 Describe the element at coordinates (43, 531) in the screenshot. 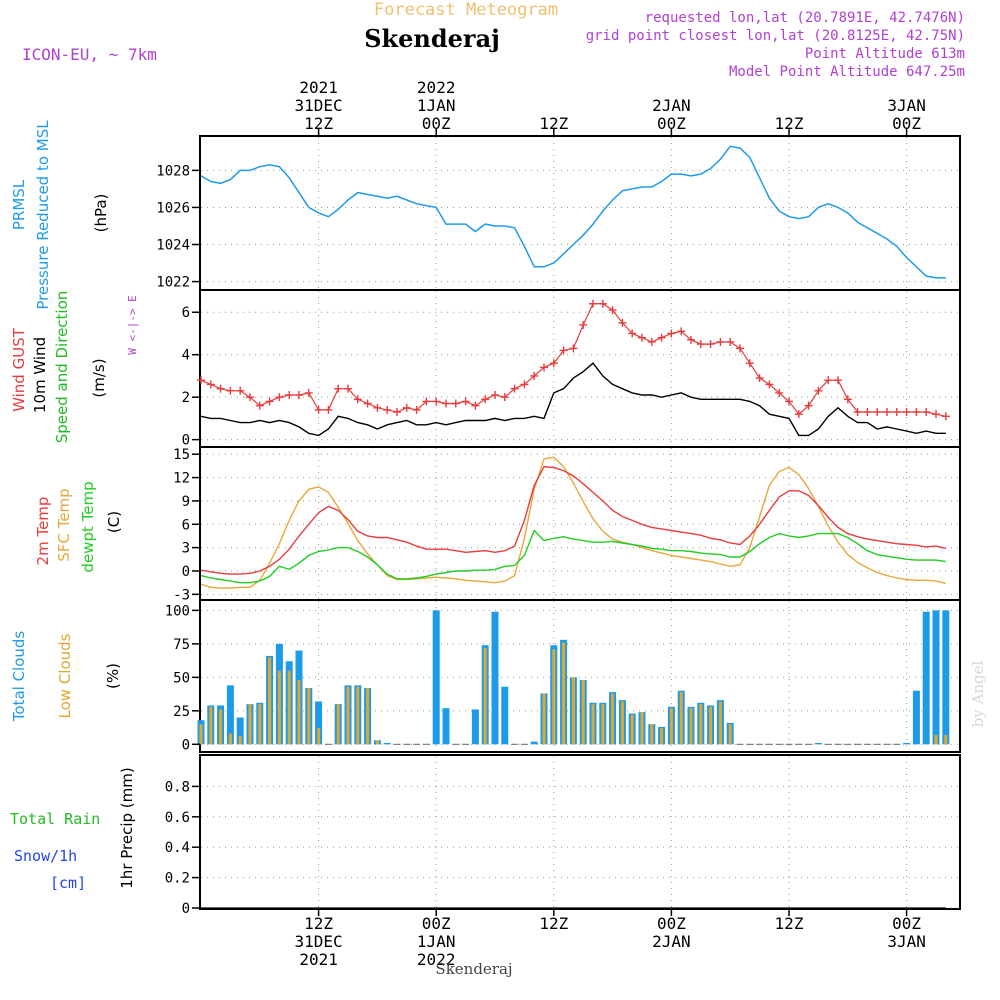

I see `temp2m-label: 2m Temp` at that location.